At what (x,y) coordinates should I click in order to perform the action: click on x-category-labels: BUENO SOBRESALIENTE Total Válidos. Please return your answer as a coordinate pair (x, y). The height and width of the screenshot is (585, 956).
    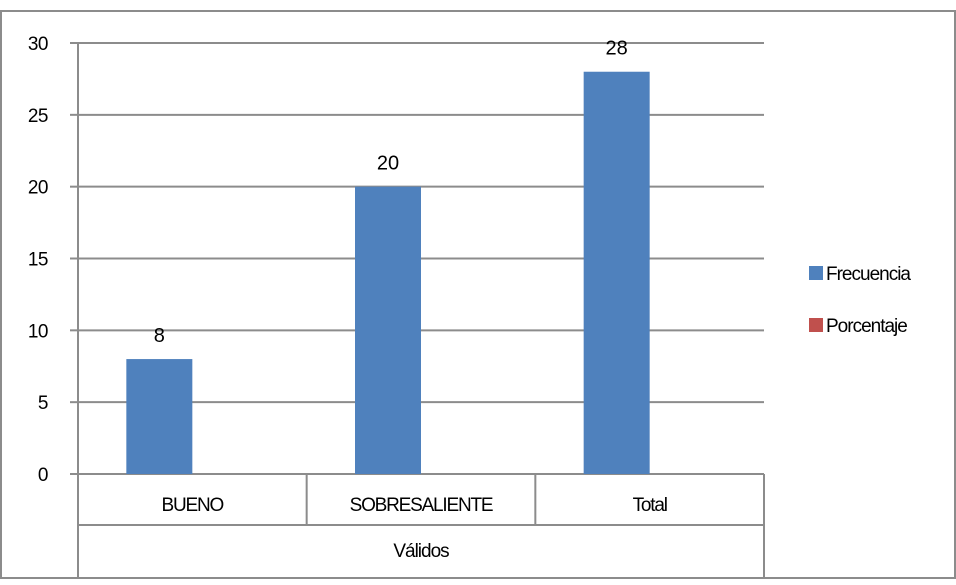
    Looking at the image, I should click on (415, 528).